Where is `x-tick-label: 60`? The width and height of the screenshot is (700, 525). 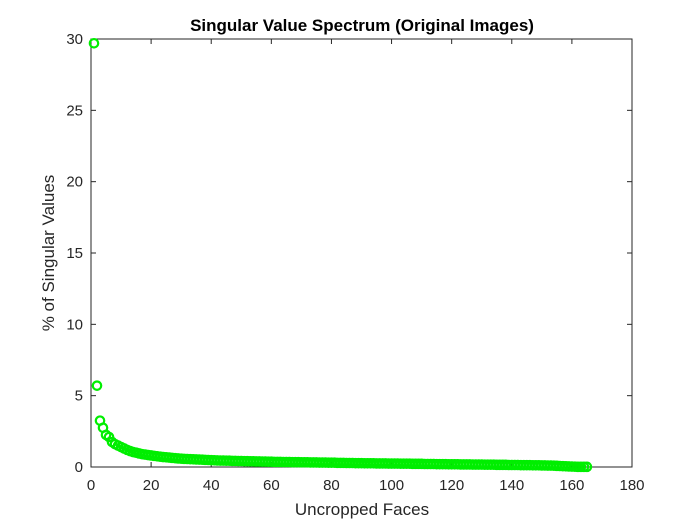 x-tick-label: 60 is located at coordinates (271, 485).